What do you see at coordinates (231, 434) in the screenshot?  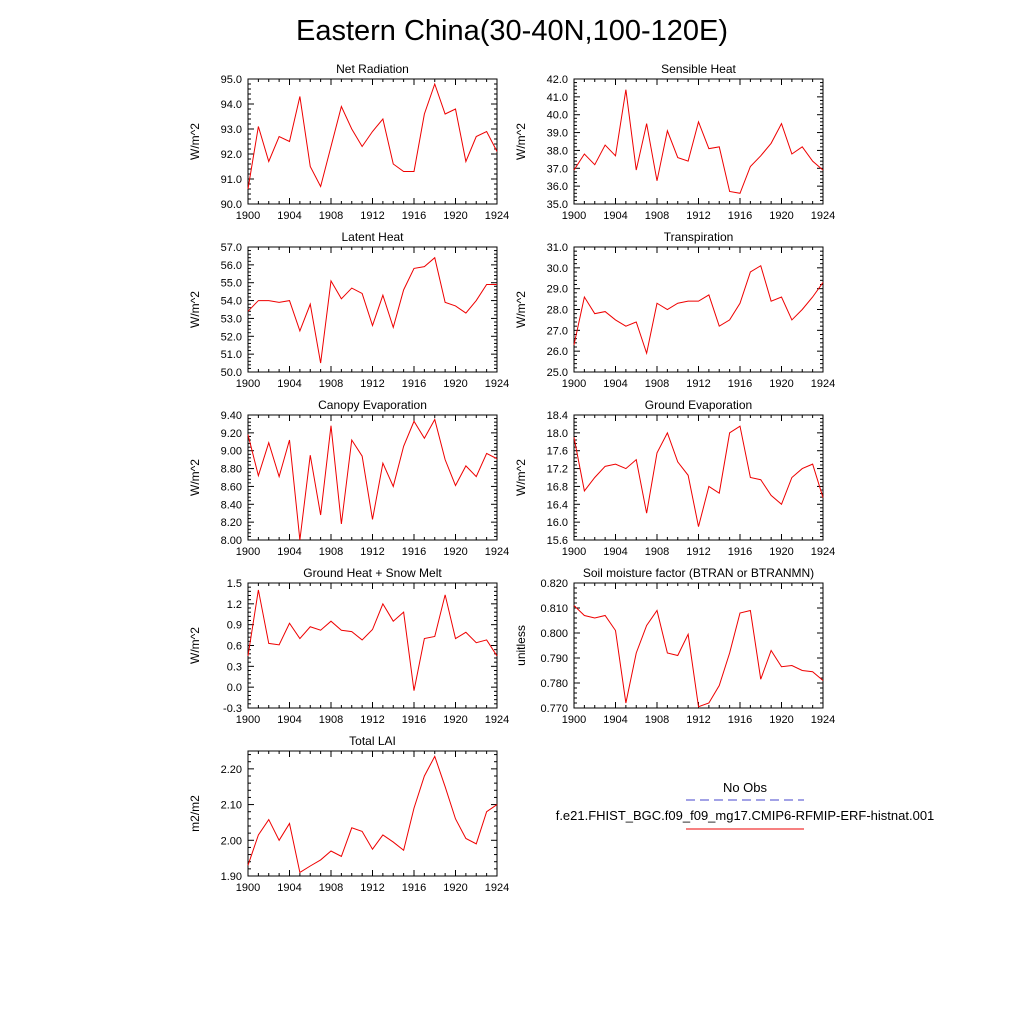 I see `y-tick-label: 9.20` at bounding box center [231, 434].